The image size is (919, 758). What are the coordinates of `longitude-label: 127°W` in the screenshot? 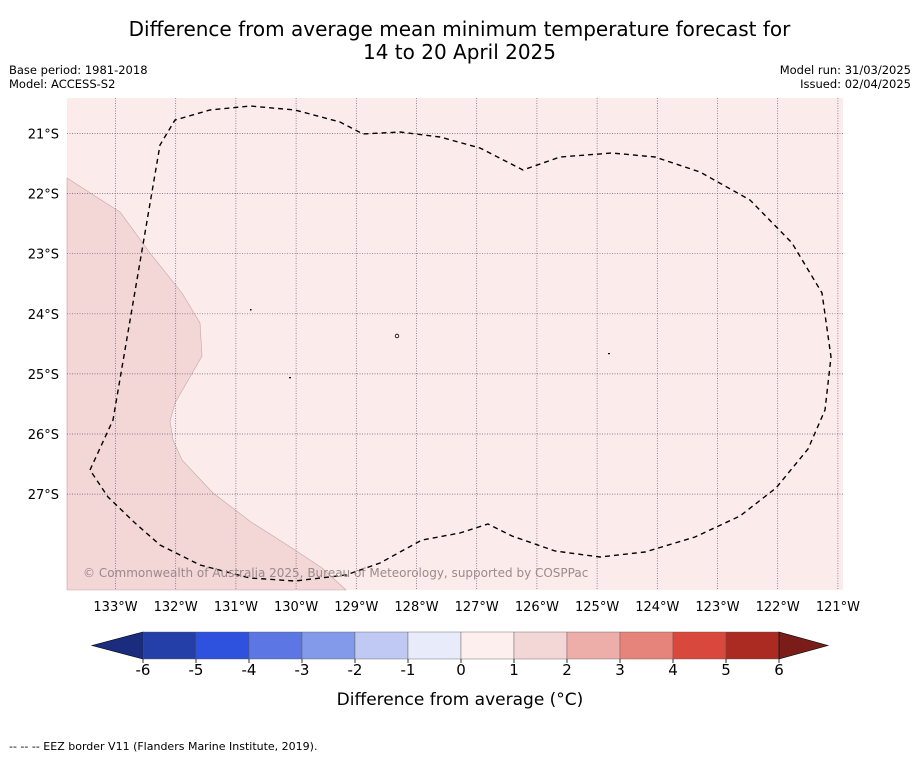 It's located at (477, 607).